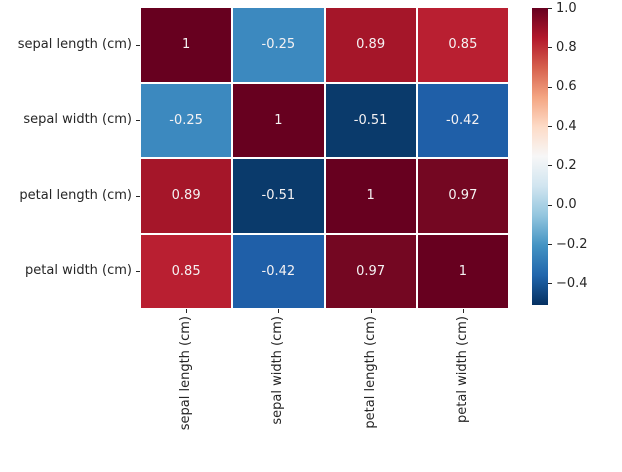  I want to click on colorbar-tick-label: 0.0, so click(566, 205).